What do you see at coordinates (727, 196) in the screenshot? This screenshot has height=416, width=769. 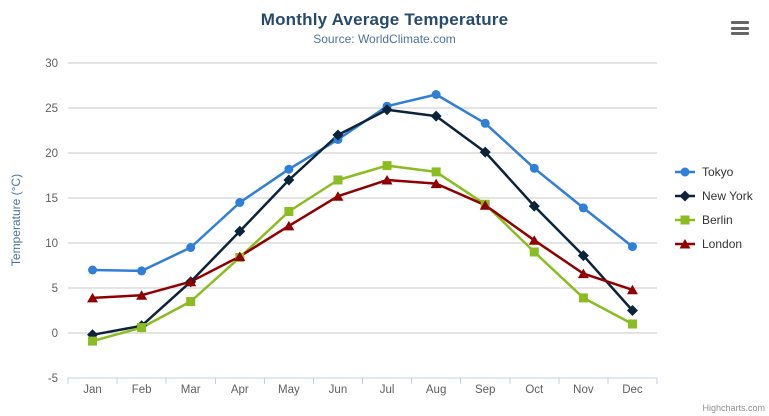 I see `legend-label: New York` at bounding box center [727, 196].